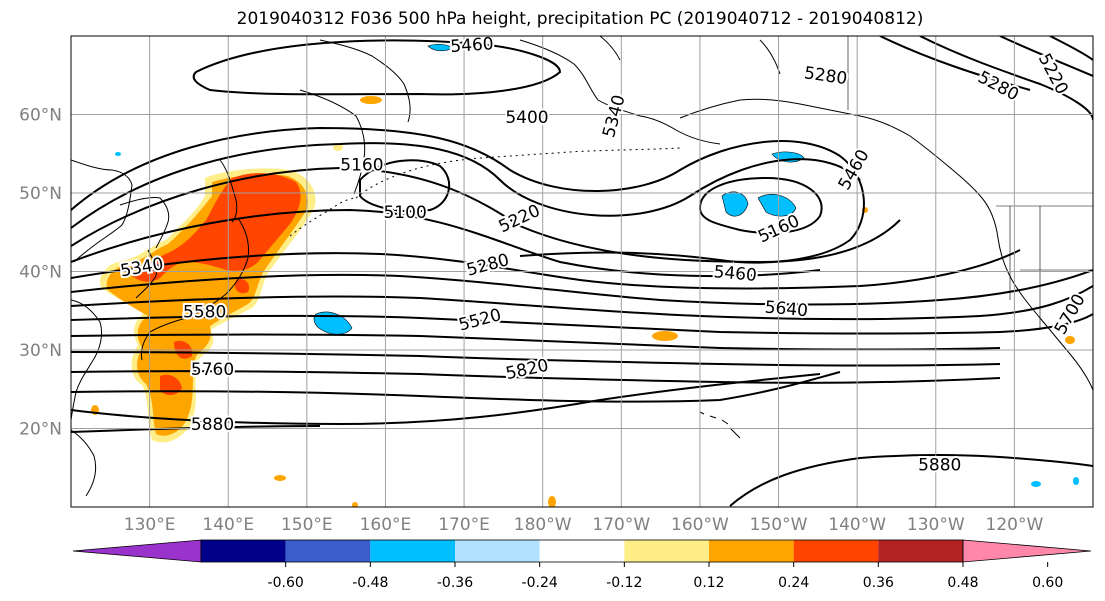 The height and width of the screenshot is (601, 1105). I want to click on contour-label-text: 5700, so click(1070, 314).